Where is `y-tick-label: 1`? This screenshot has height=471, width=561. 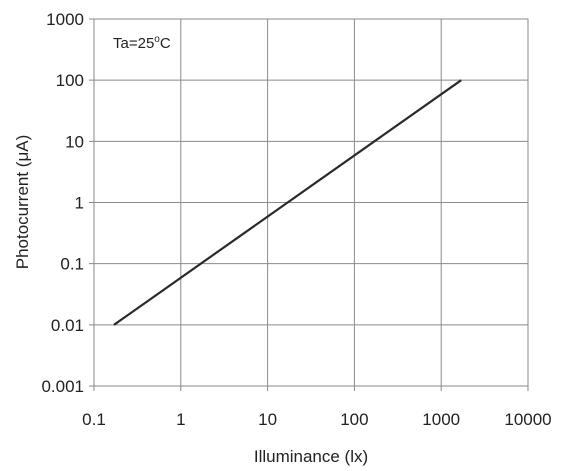
y-tick-label: 1 is located at coordinates (79, 203).